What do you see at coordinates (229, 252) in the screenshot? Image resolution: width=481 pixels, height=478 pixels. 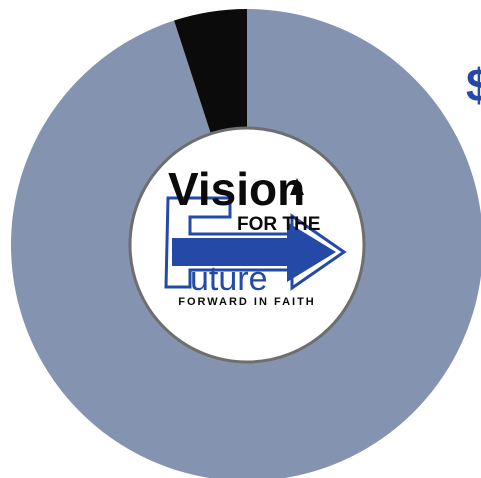 I see `e-arrow-bar` at bounding box center [229, 252].